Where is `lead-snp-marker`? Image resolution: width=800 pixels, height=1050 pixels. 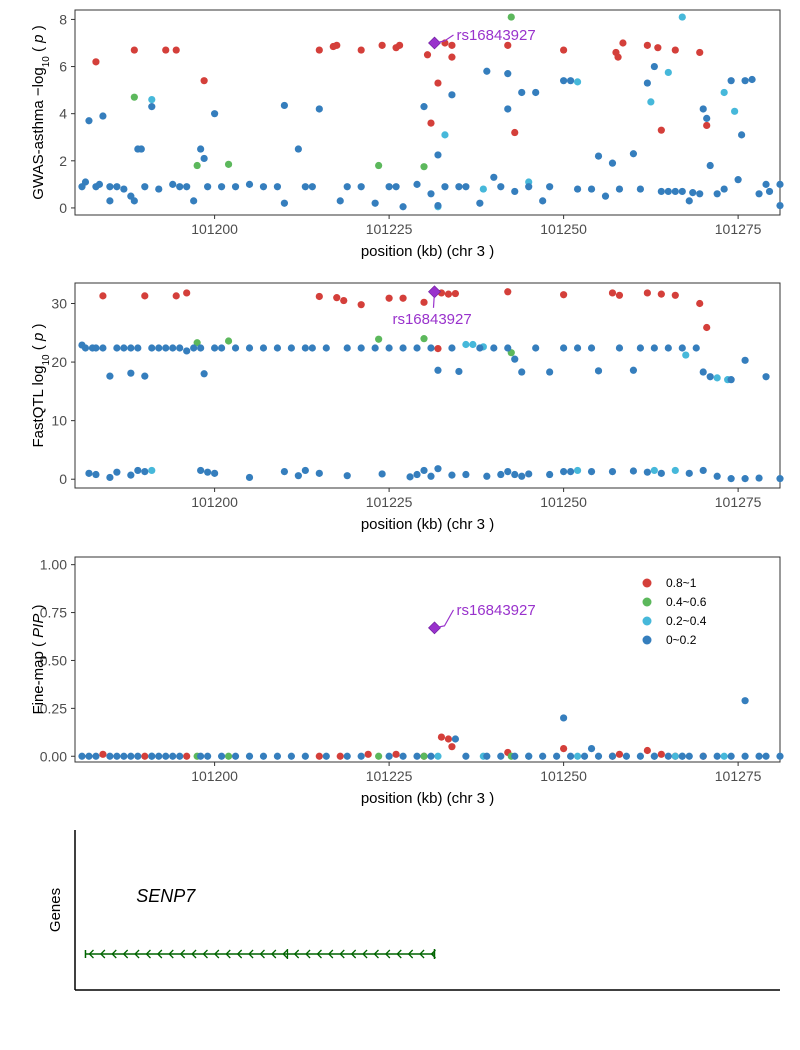 lead-snp-marker is located at coordinates (434, 43).